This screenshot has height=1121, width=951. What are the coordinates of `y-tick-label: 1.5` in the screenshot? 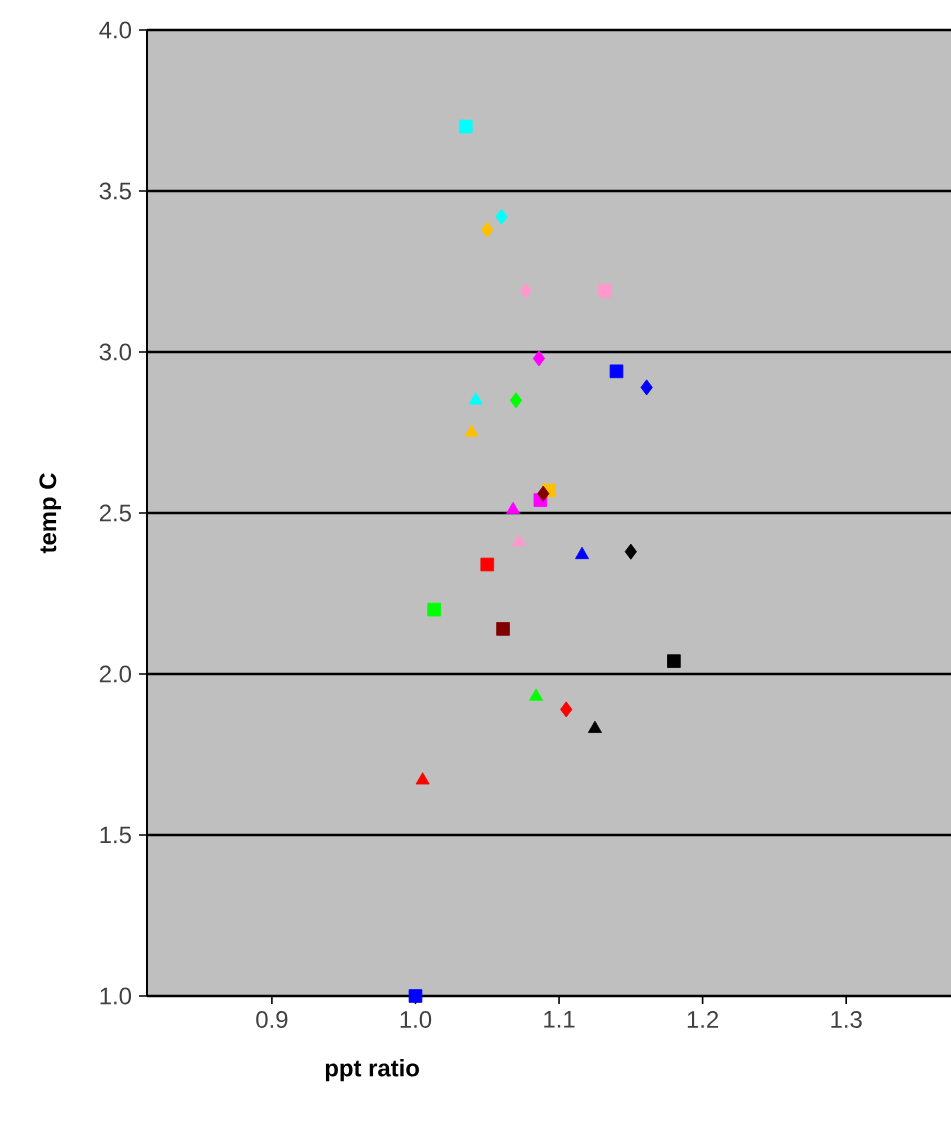 It's located at (115, 835).